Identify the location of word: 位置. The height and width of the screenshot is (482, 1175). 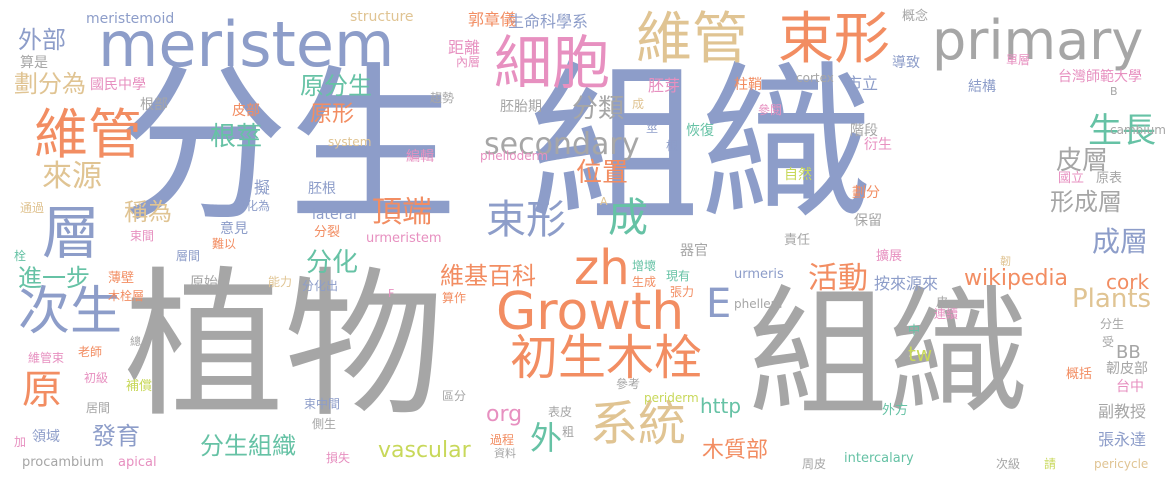
(602, 173).